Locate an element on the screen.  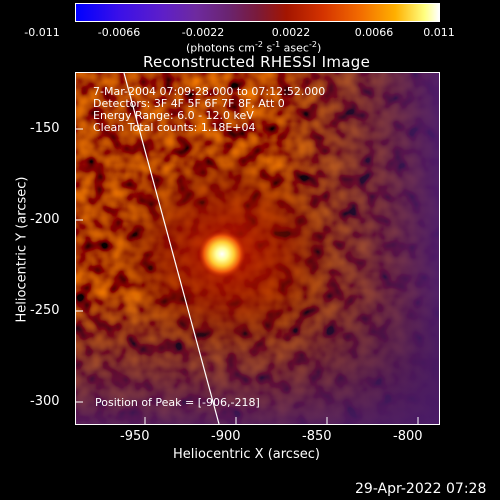
info-counts: Clean Total counts: 1.18E+04 is located at coordinates (174, 127).